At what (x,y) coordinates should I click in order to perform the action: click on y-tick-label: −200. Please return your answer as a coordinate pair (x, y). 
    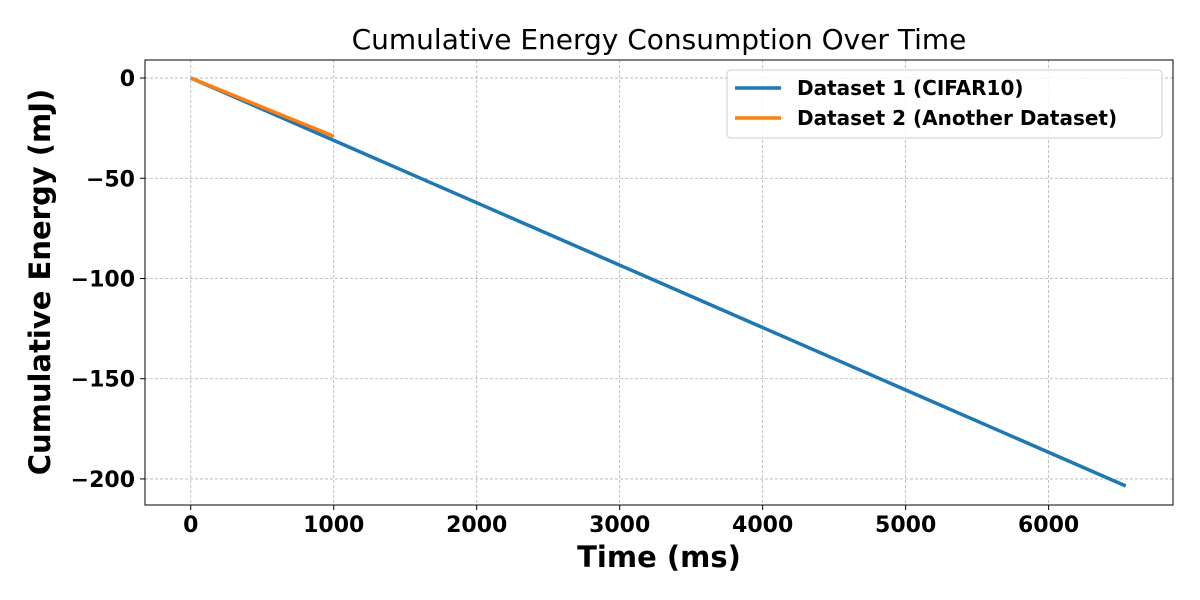
    Looking at the image, I should click on (103, 480).